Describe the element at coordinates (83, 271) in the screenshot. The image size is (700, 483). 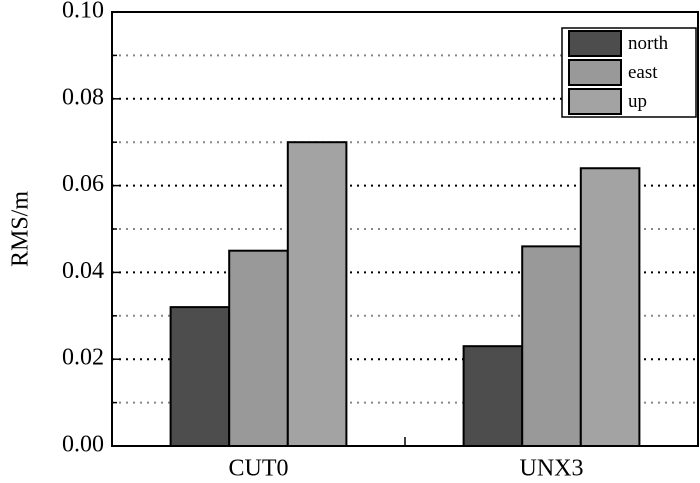
I see `y-tick-label: 0.04` at that location.